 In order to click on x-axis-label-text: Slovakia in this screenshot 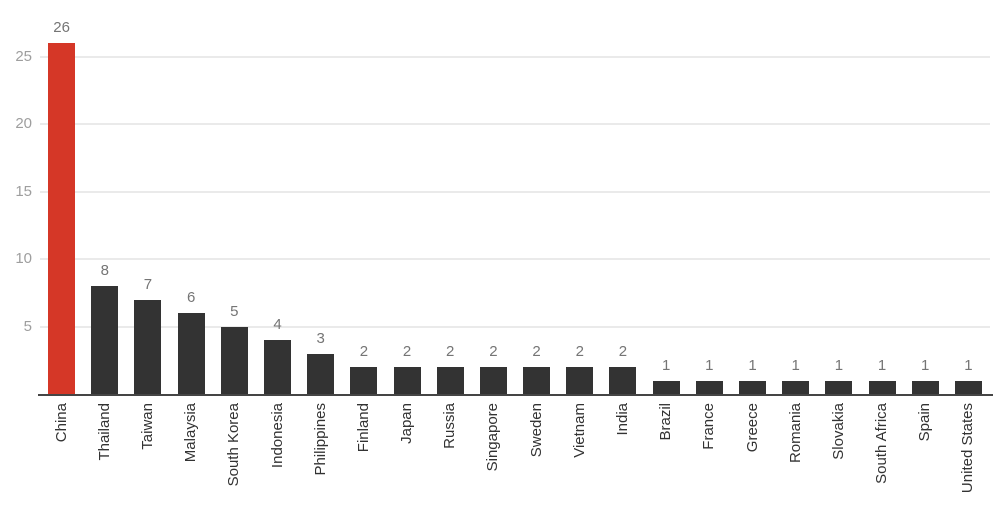, I will do `click(838, 431)`.